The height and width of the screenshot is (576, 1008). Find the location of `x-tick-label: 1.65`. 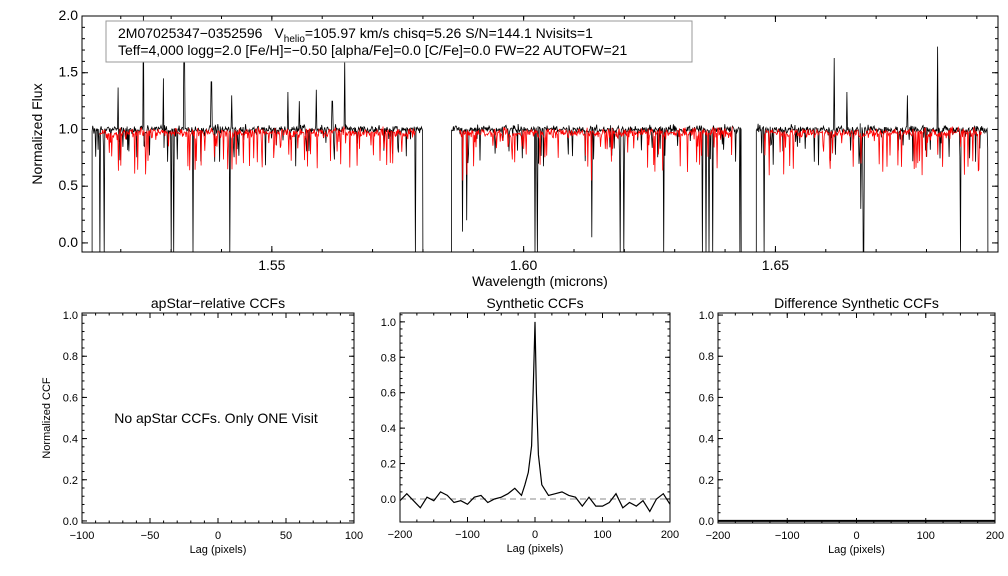

x-tick-label: 1.65 is located at coordinates (775, 265).